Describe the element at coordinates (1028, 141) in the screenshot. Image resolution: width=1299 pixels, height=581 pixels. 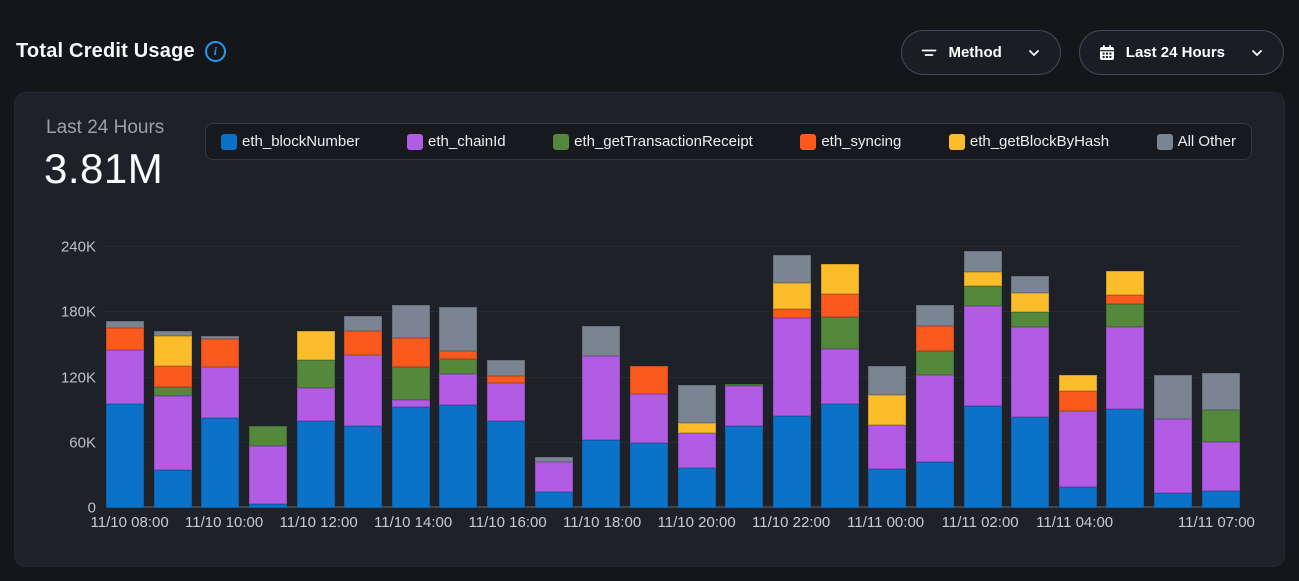
I see `legend-item: eth_getBlockByHash` at that location.